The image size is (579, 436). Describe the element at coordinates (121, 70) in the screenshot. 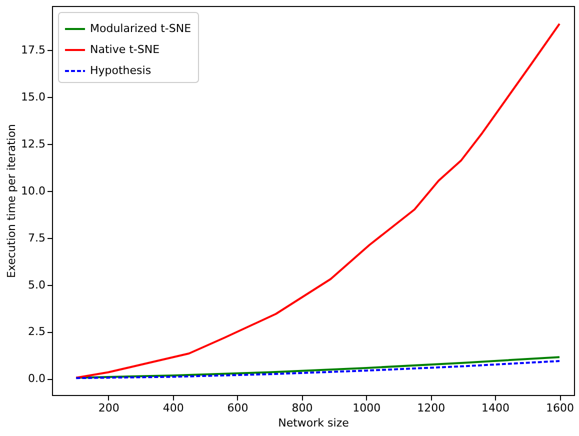

I see `legend-label: Hypothesis` at that location.